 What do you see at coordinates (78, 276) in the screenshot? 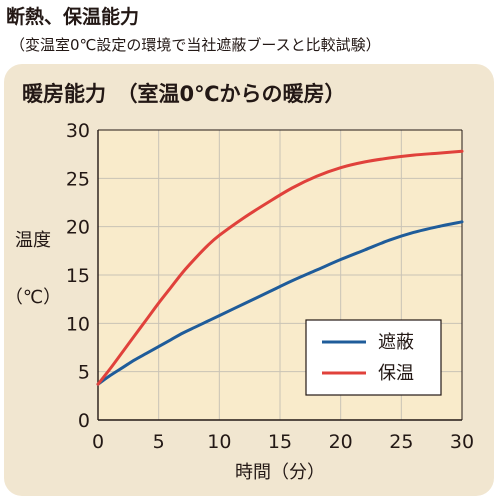
I see `y-tick-label: 15` at bounding box center [78, 276].